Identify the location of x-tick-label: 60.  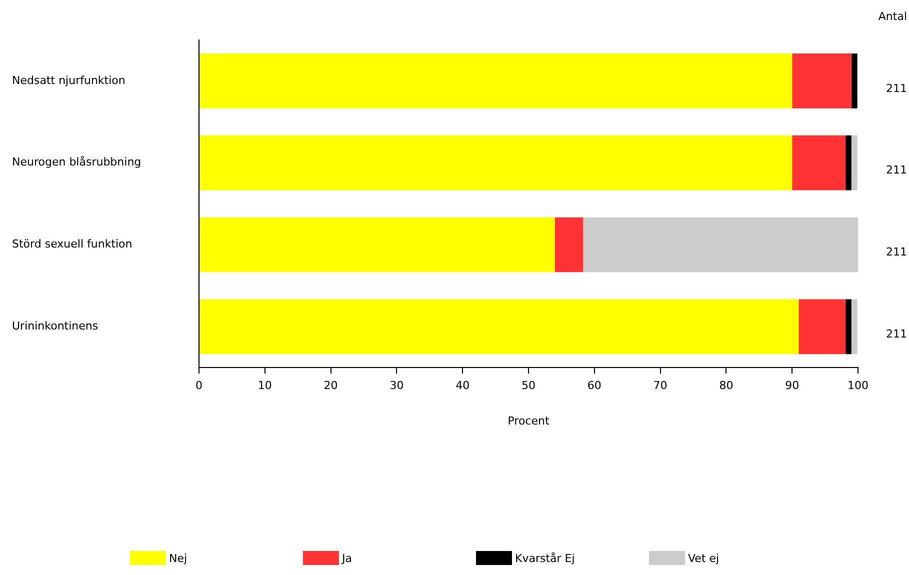
(594, 385).